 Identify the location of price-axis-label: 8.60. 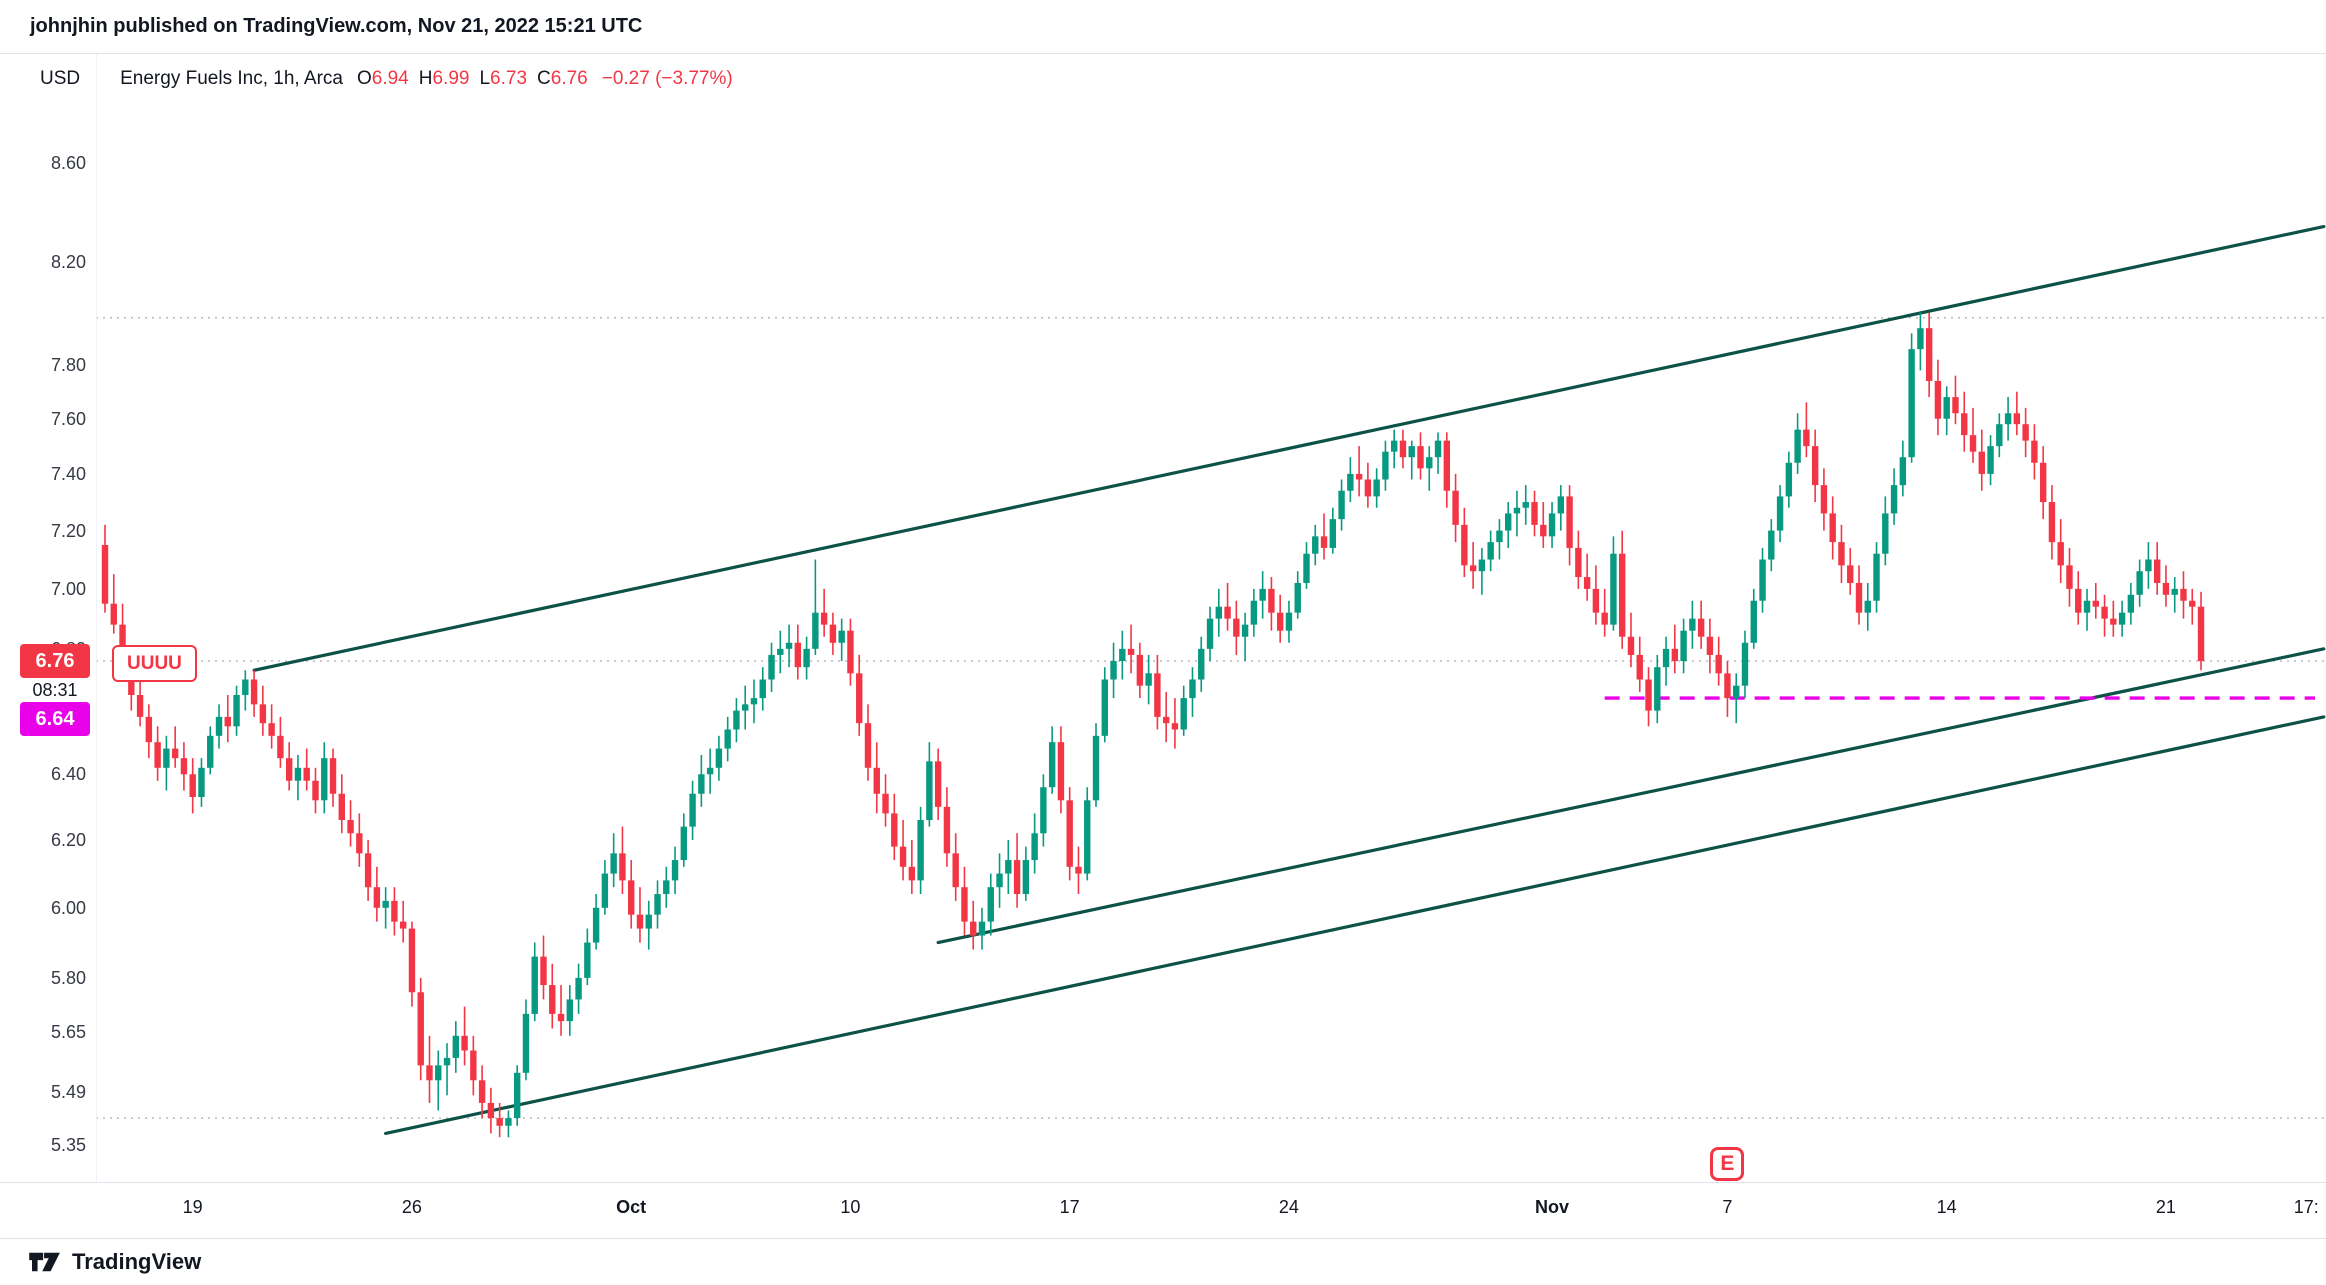
(68, 163).